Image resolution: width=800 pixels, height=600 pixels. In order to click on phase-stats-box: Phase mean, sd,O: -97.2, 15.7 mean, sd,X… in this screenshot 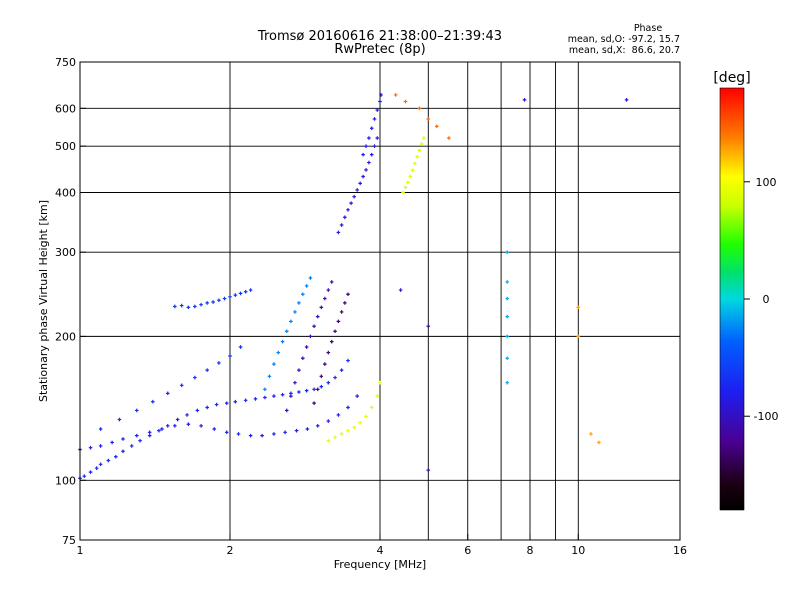, I will do `click(624, 39)`.